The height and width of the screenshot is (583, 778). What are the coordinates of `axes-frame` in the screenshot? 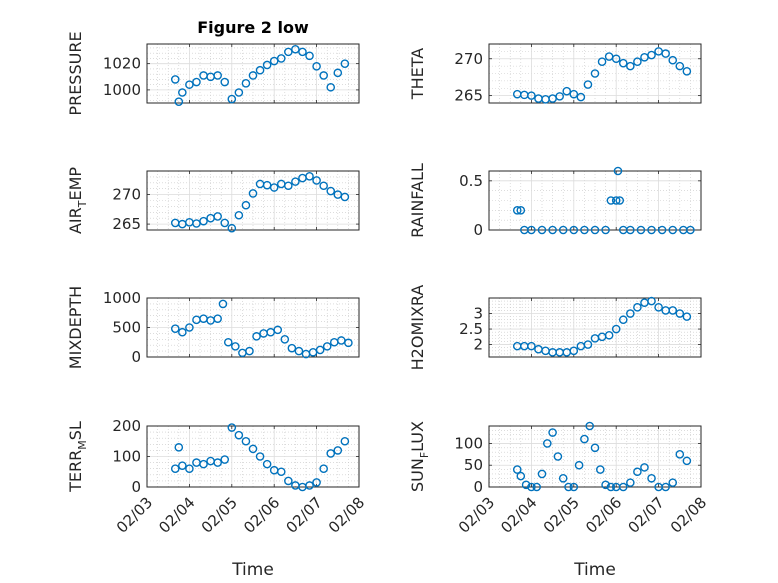 It's located at (595, 73).